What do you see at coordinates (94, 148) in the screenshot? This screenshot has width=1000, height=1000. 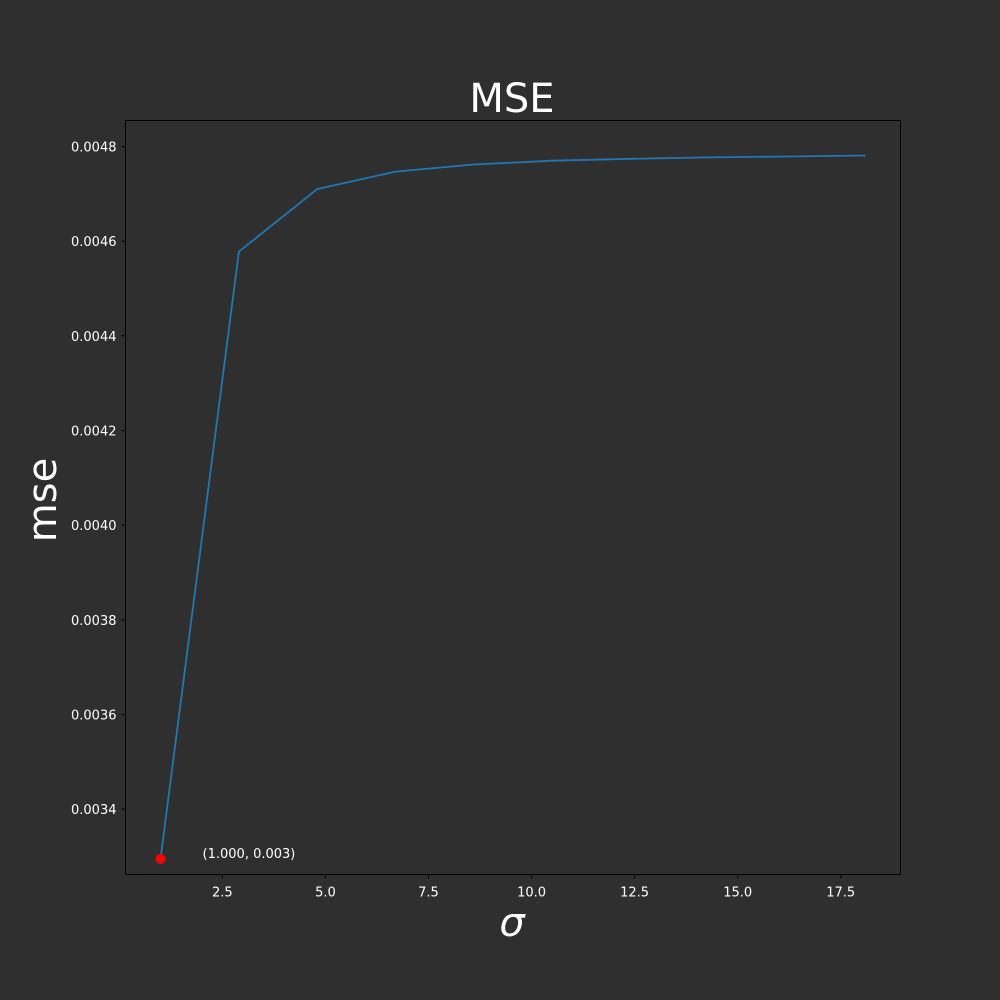 I see `y-tick-label: 0.0048` at bounding box center [94, 148].